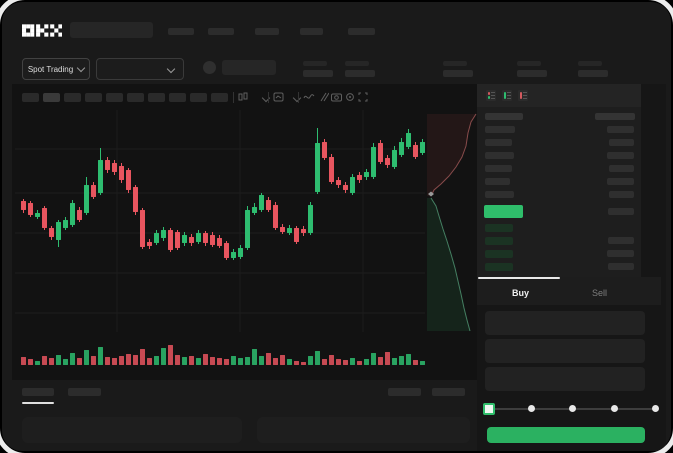  Describe the element at coordinates (336, 97) in the screenshot. I see `camera-icon` at that location.